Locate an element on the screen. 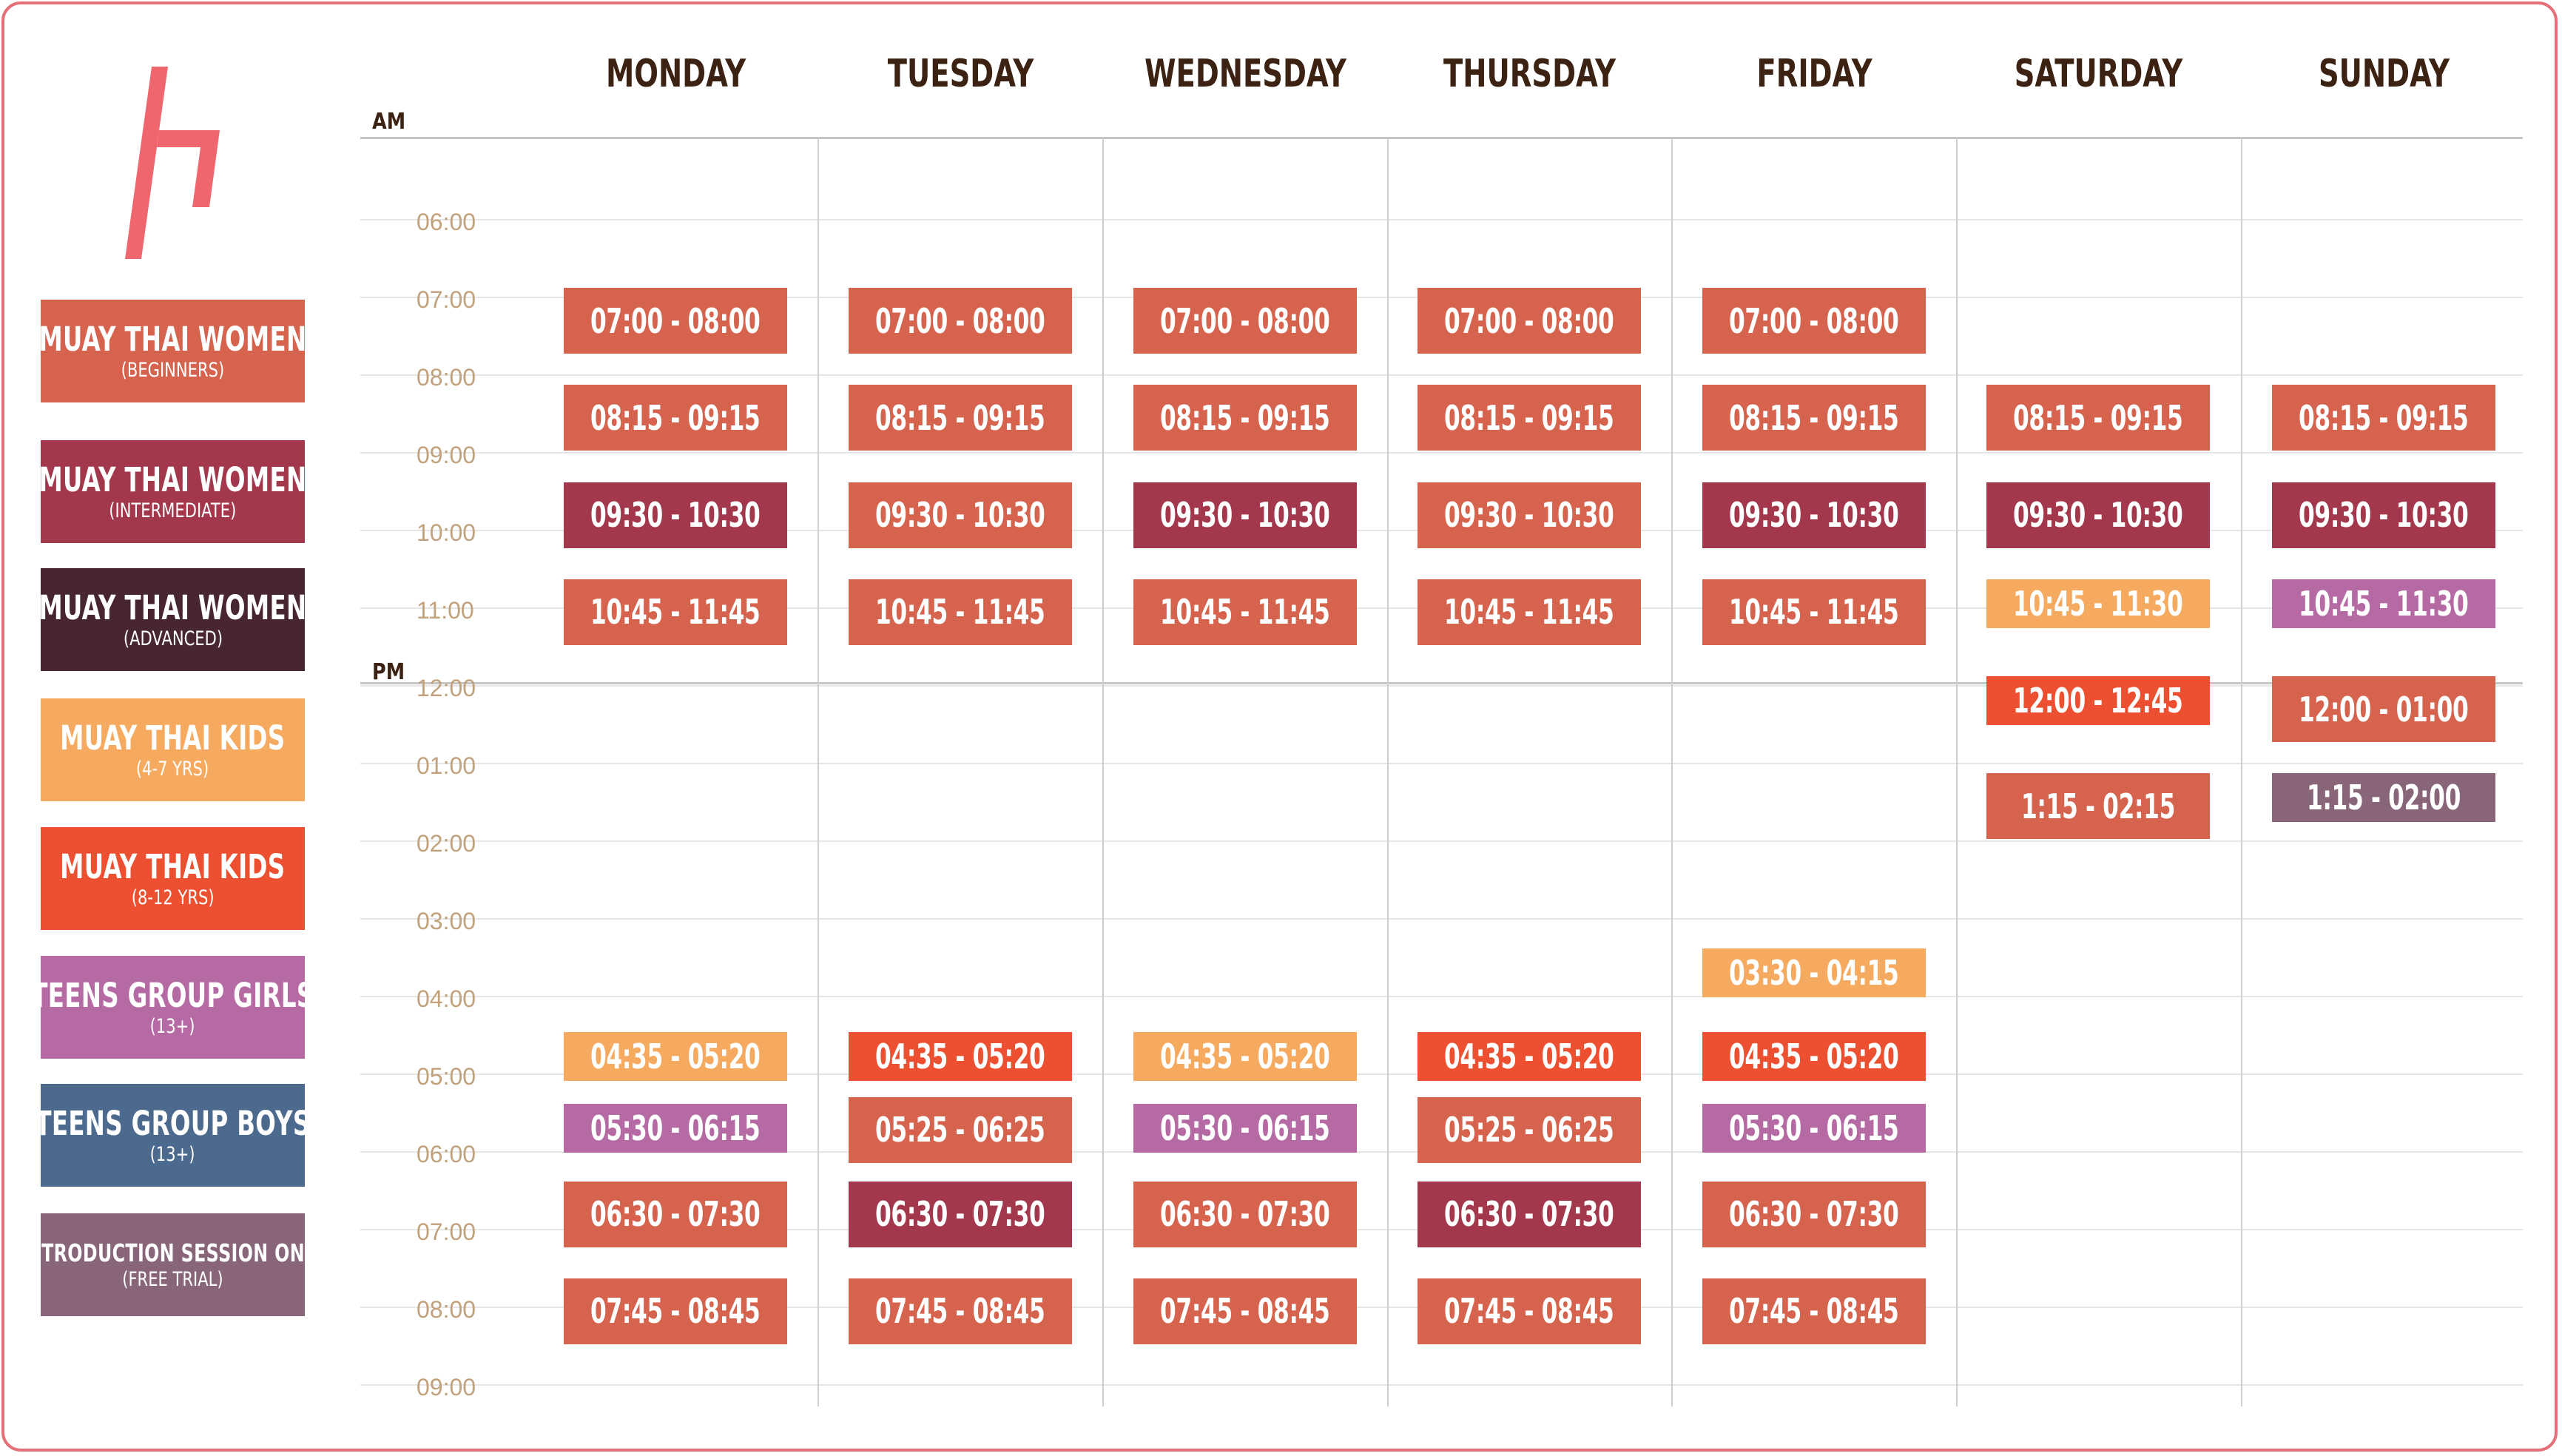 The height and width of the screenshot is (1456, 2562). time-label: 02:00 is located at coordinates (447, 844).